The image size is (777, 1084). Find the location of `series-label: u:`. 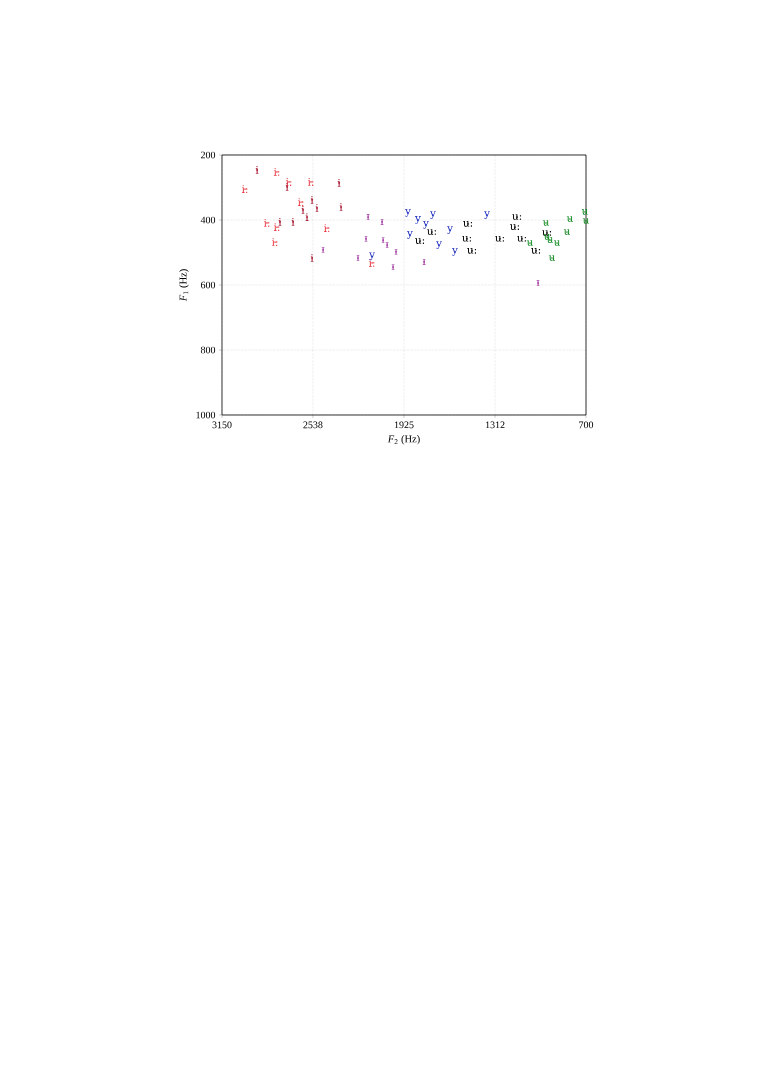

series-label: u: is located at coordinates (515, 227).